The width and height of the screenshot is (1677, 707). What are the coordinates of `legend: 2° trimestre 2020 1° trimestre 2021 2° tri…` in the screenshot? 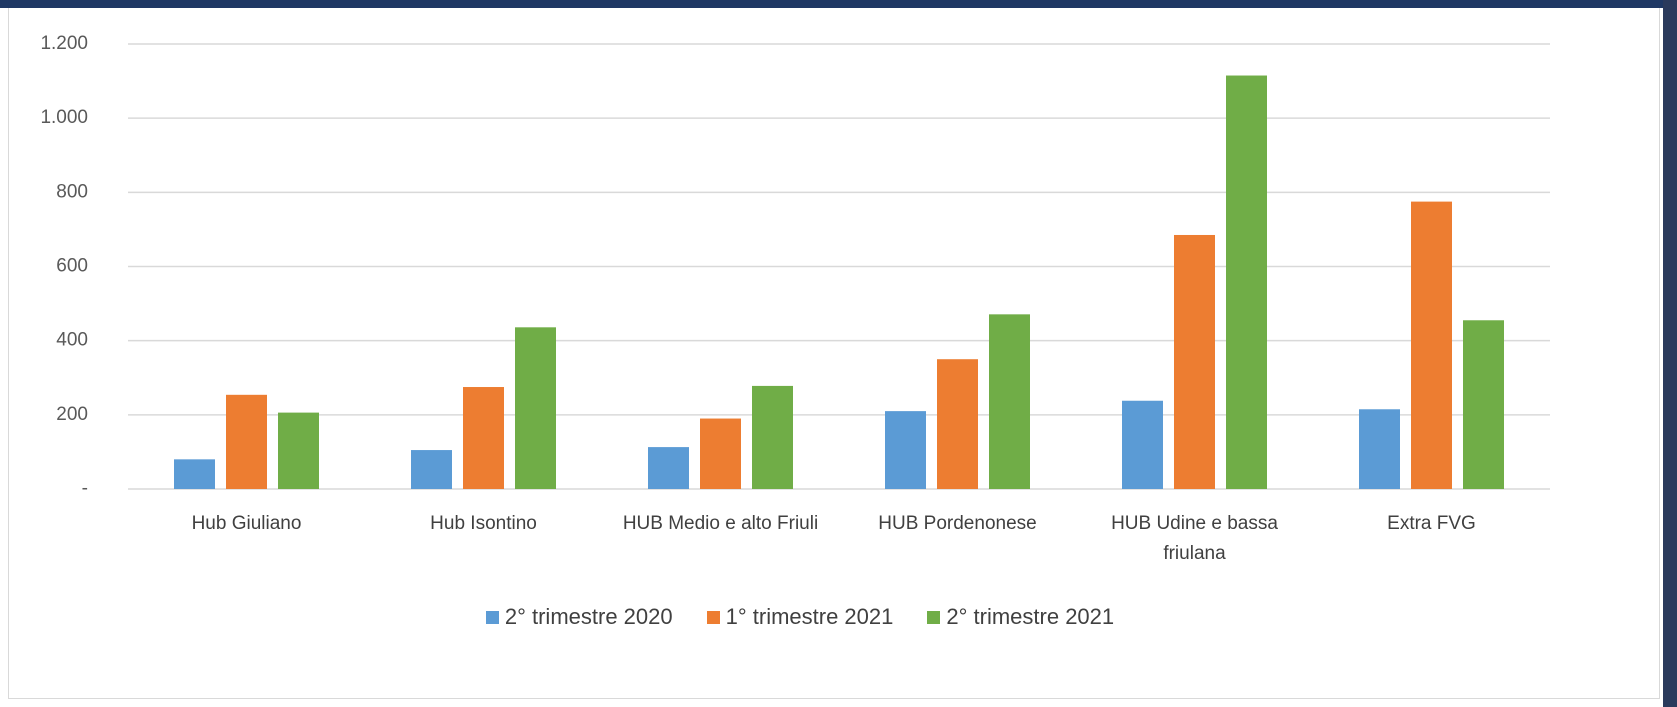 It's located at (800, 617).